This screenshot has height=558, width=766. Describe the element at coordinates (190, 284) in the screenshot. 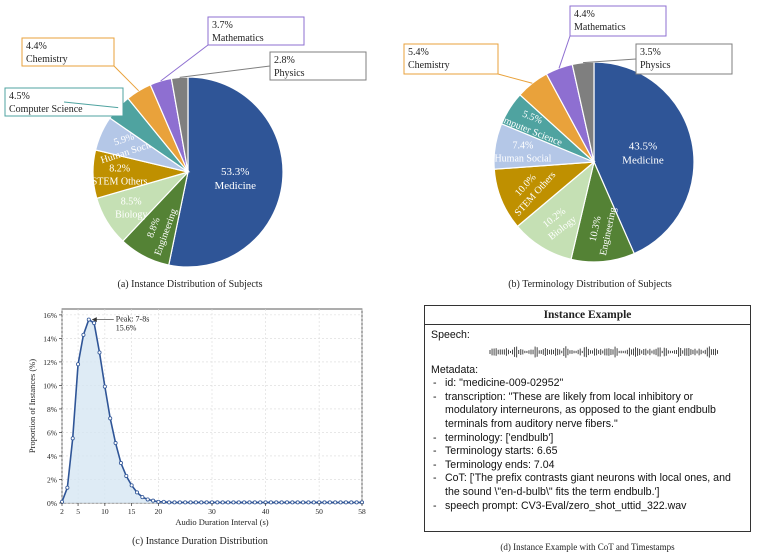

I see `caption-a: (a) Instance Distribution of Subjects` at that location.